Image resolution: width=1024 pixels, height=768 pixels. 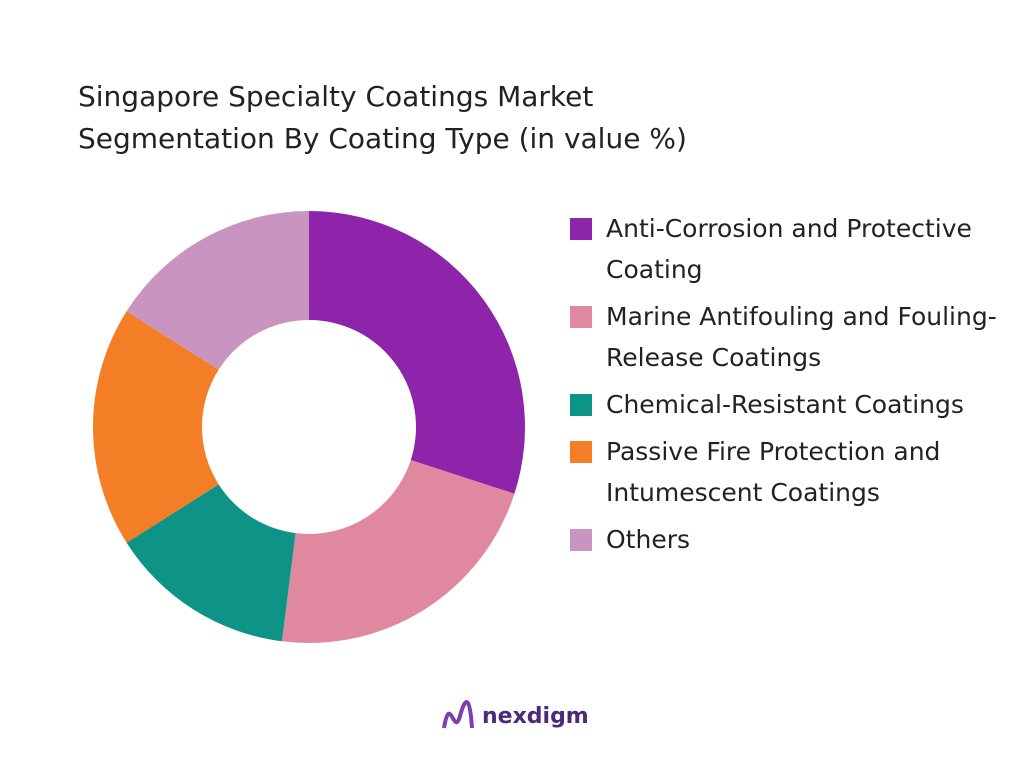 I want to click on logo: nexdigm, so click(x=514, y=716).